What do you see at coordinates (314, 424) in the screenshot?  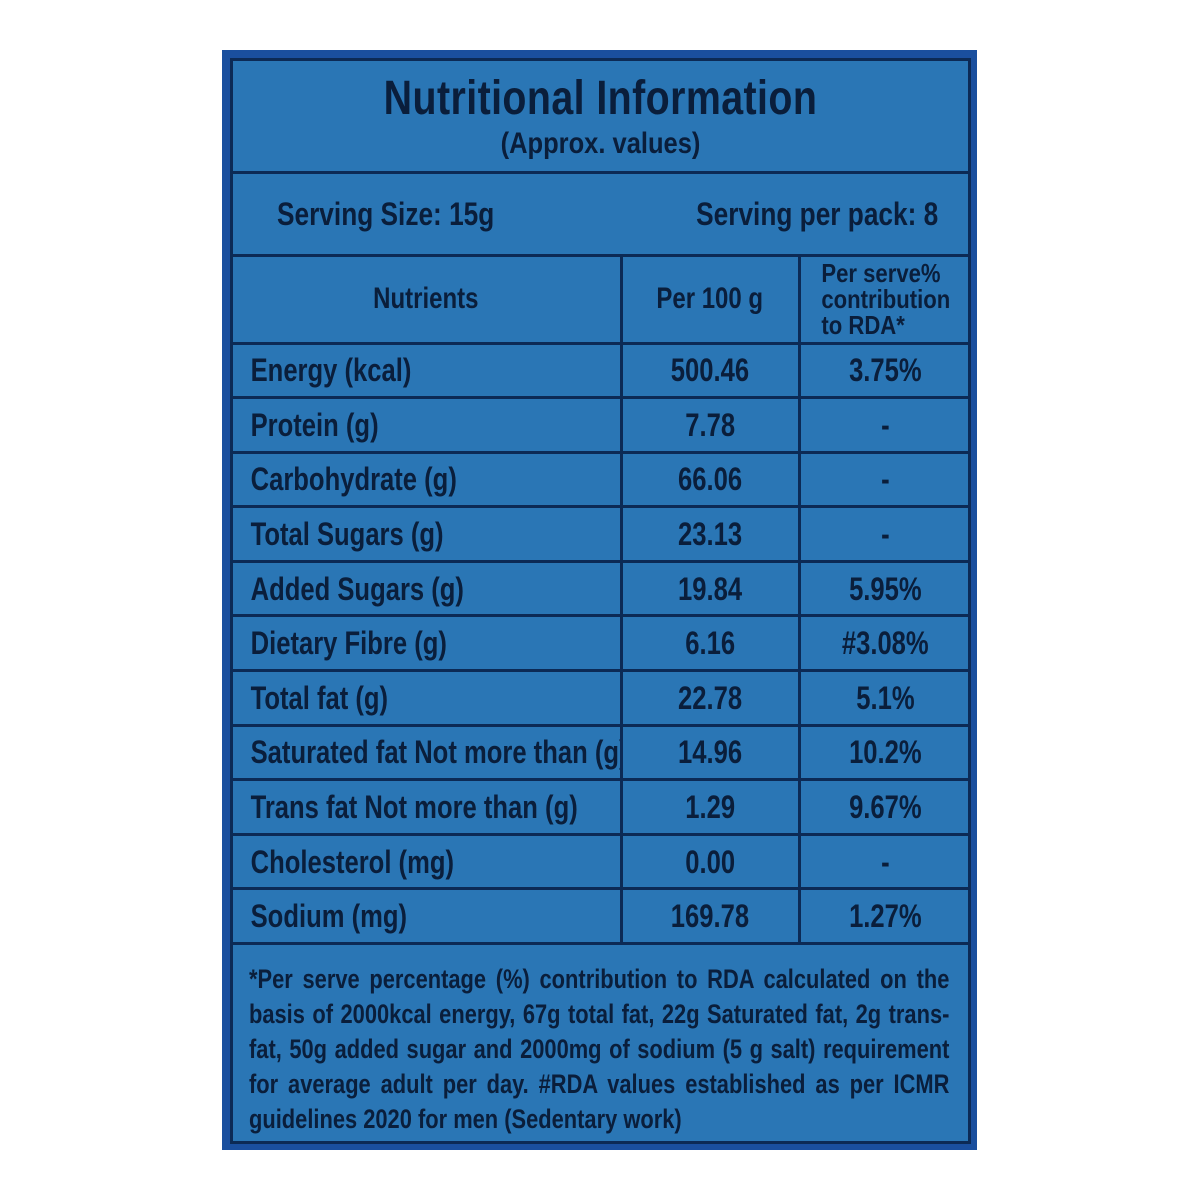 I see `nutrient-name: Protein (g)` at bounding box center [314, 424].